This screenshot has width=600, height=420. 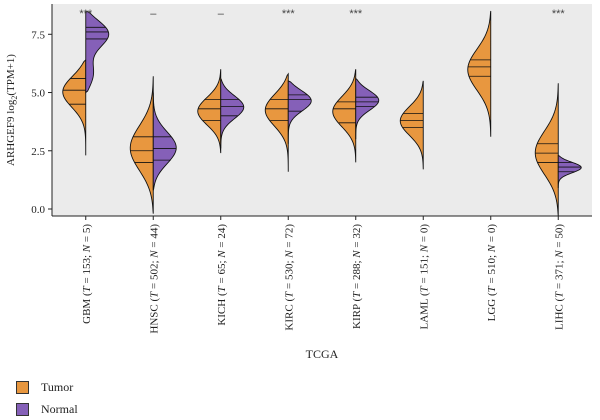 I want to click on legend-label-normal: Normal, so click(x=59, y=408).